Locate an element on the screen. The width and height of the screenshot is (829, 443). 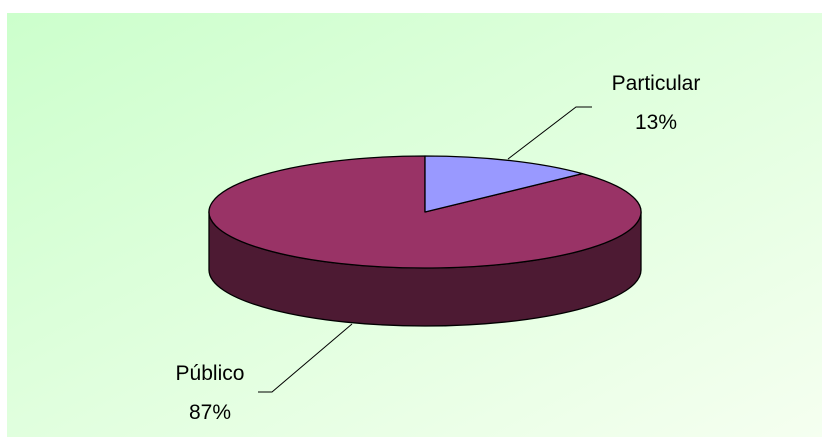
leader-line-particular is located at coordinates (549, 133).